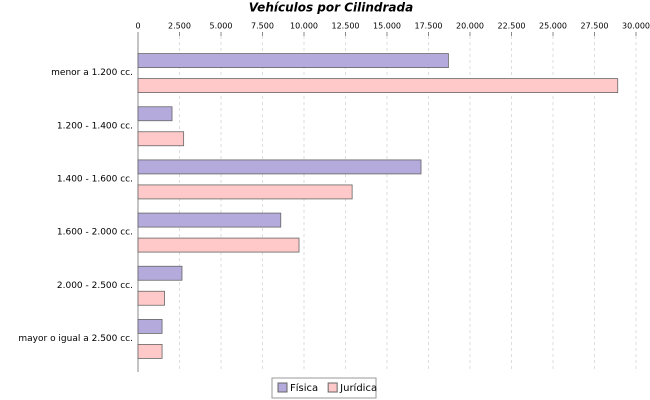 Image resolution: width=650 pixels, height=400 pixels. What do you see at coordinates (95, 233) in the screenshot?
I see `y-tick-label: 1.600 - 2.000 cc.` at bounding box center [95, 233].